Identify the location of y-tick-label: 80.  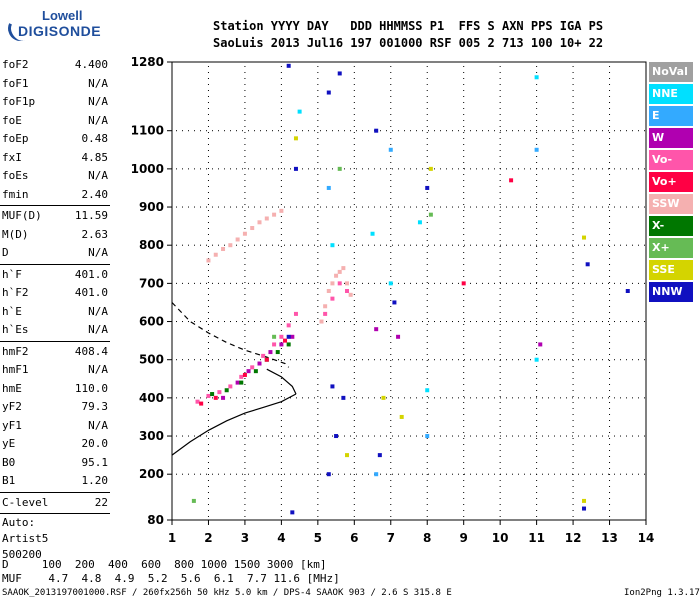
(155, 520).